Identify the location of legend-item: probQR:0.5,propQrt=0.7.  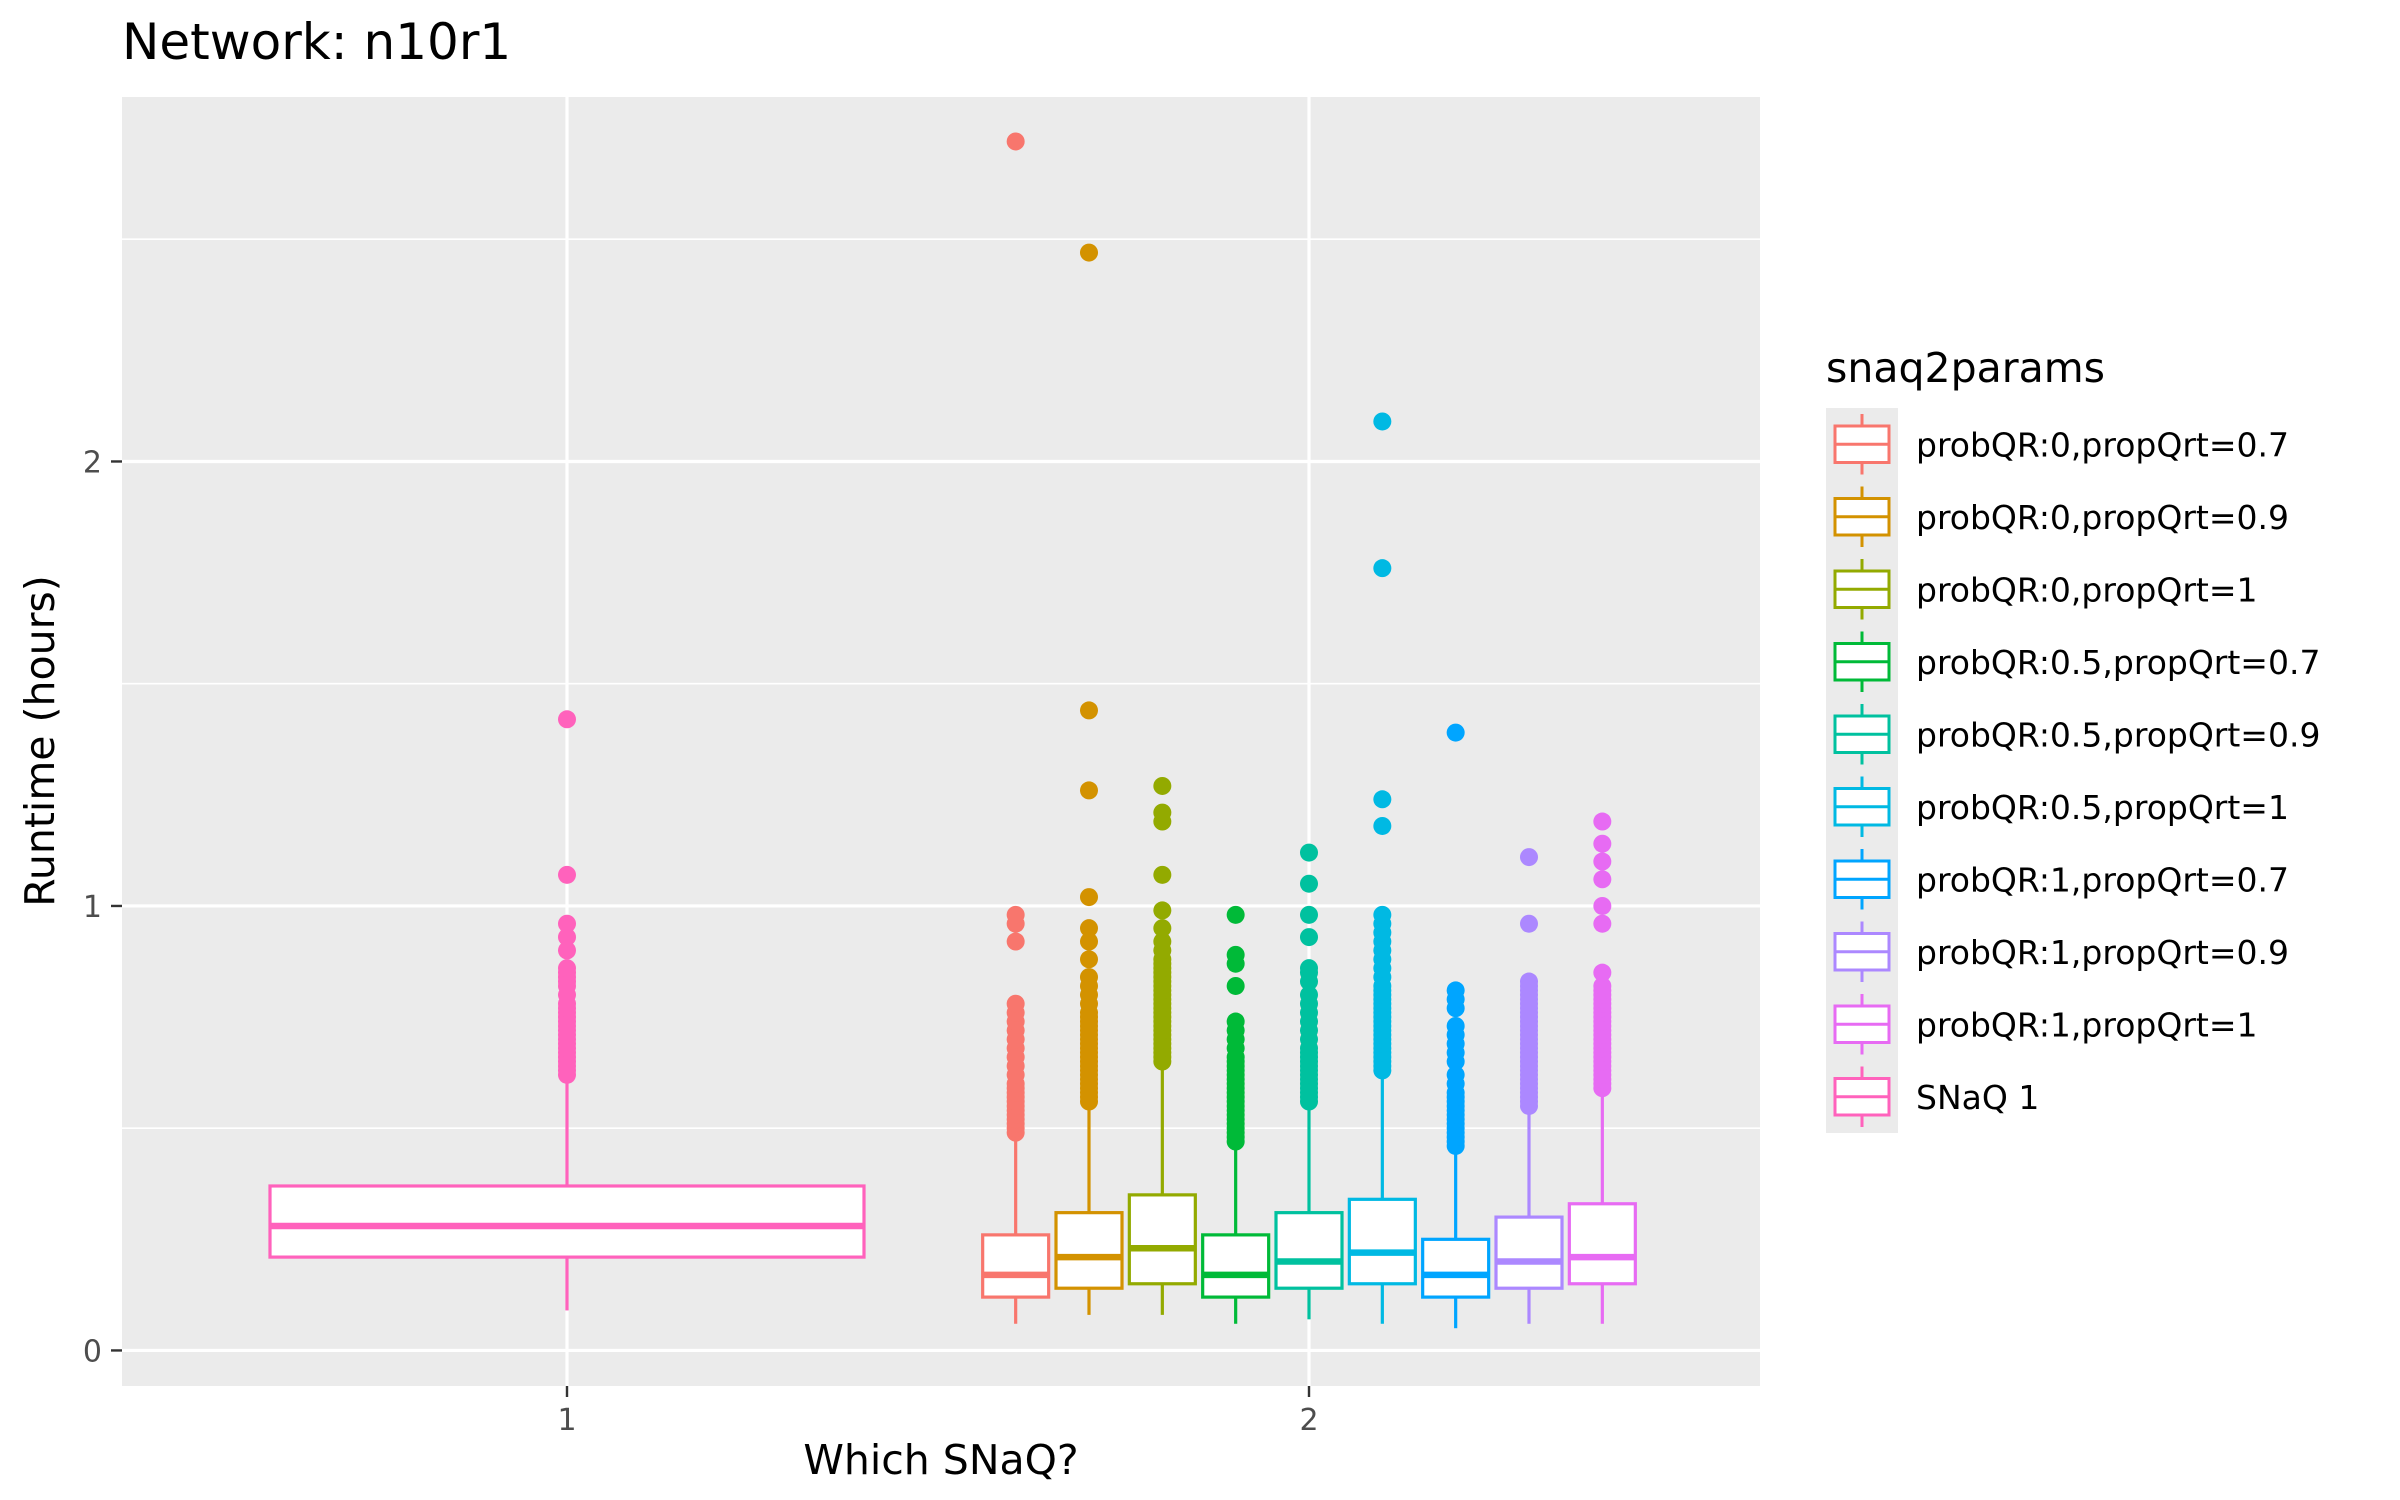
(2073, 661).